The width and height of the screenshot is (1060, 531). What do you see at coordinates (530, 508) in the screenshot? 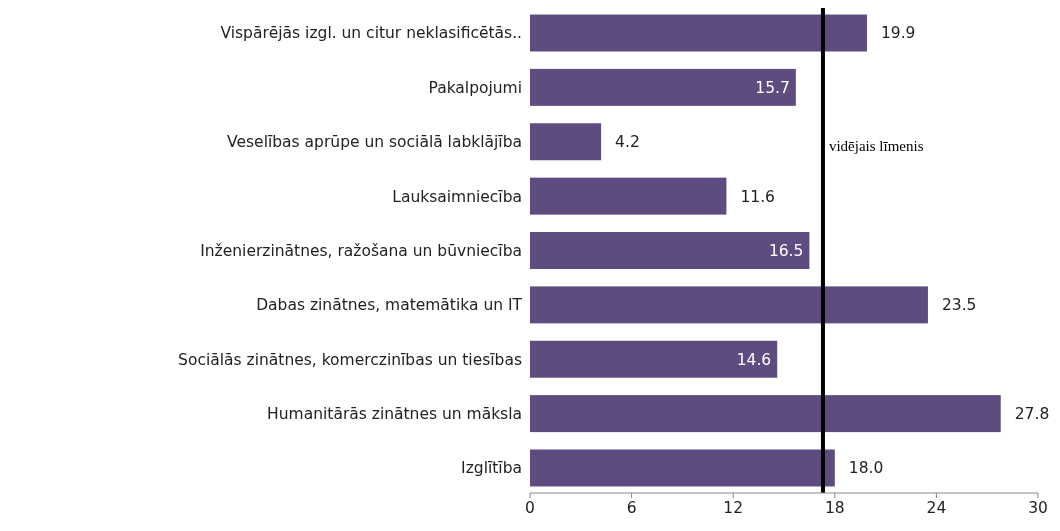
I see `x-tick-label: 0` at bounding box center [530, 508].